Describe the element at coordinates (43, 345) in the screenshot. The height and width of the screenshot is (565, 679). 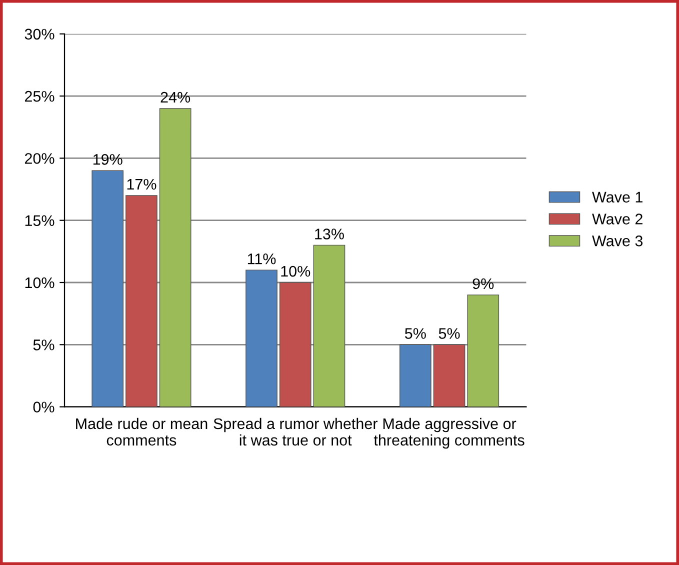
I see `y-tick-label: 5%` at that location.